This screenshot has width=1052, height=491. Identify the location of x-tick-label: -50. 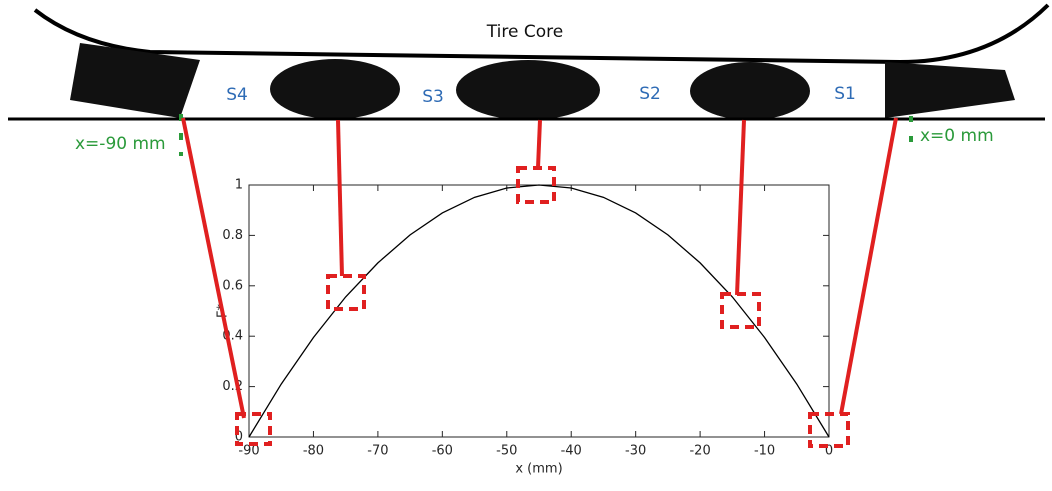
(506, 451).